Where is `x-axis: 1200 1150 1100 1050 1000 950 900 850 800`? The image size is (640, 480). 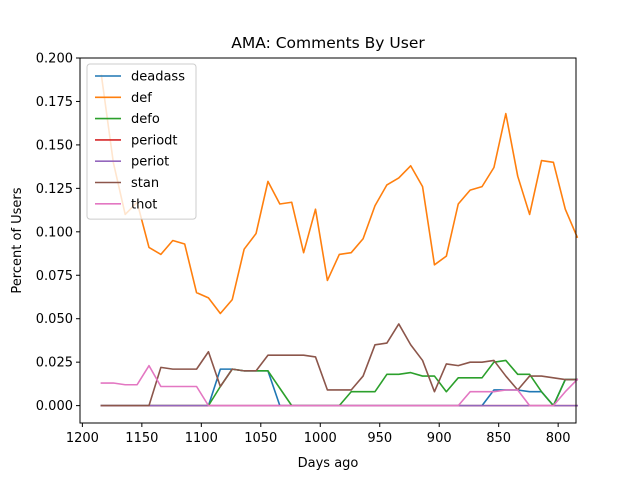
x-axis: 1200 1150 1100 1050 1000 950 900 850 800 is located at coordinates (318, 434).